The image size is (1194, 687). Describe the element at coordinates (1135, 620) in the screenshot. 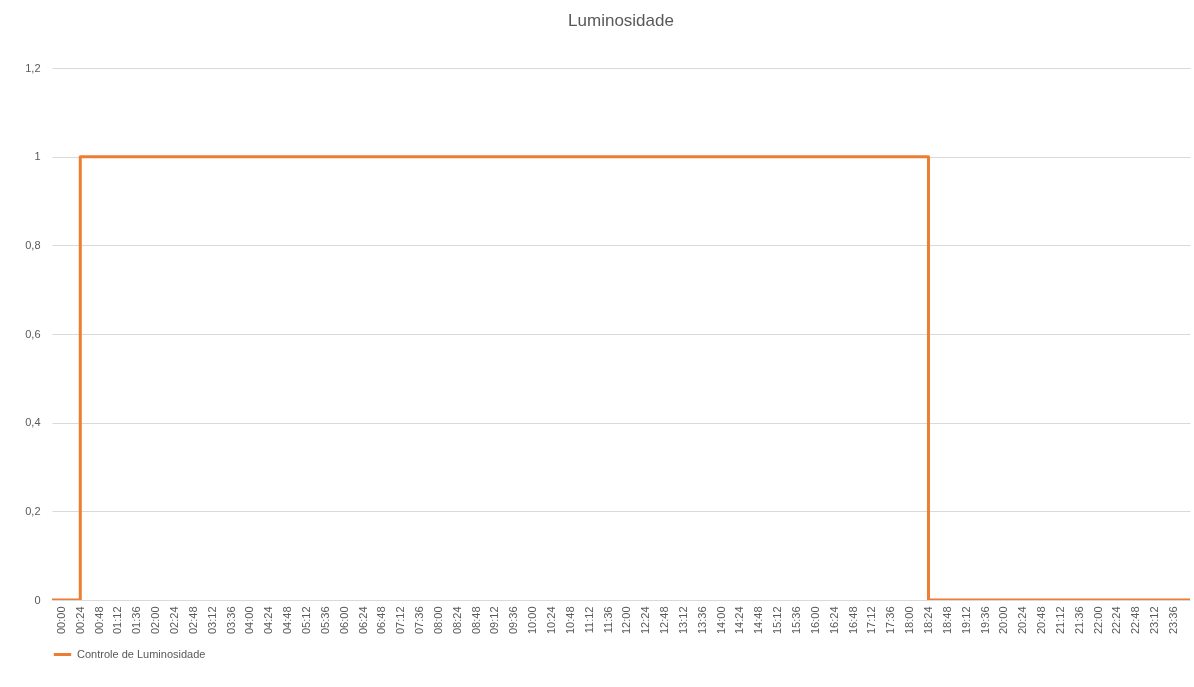

I see `x-tick-label: 22:48` at that location.